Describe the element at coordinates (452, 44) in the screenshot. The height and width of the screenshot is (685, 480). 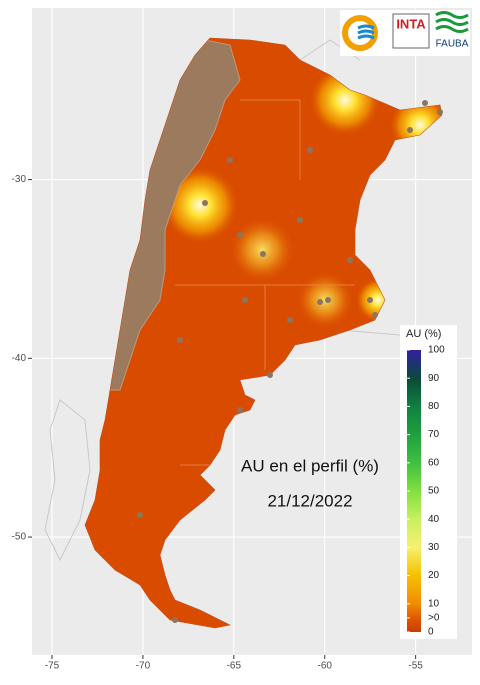
I see `fauba-logo: FAUBA` at that location.